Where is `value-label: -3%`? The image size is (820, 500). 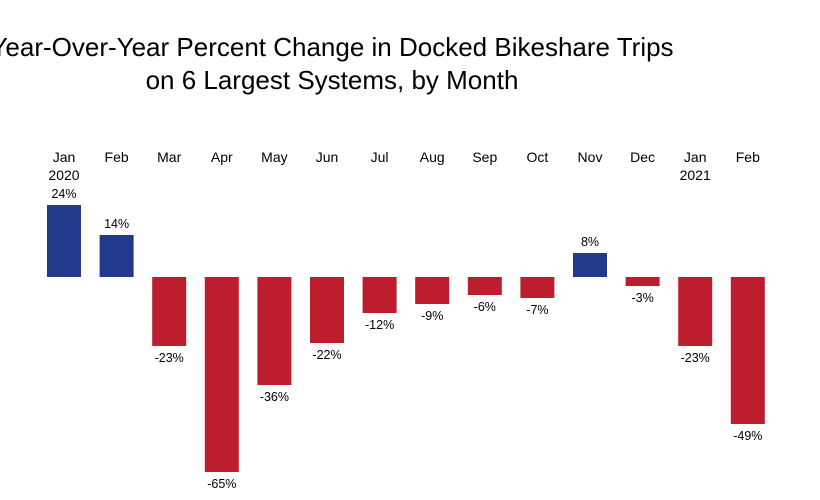
value-label: -3% is located at coordinates (642, 298).